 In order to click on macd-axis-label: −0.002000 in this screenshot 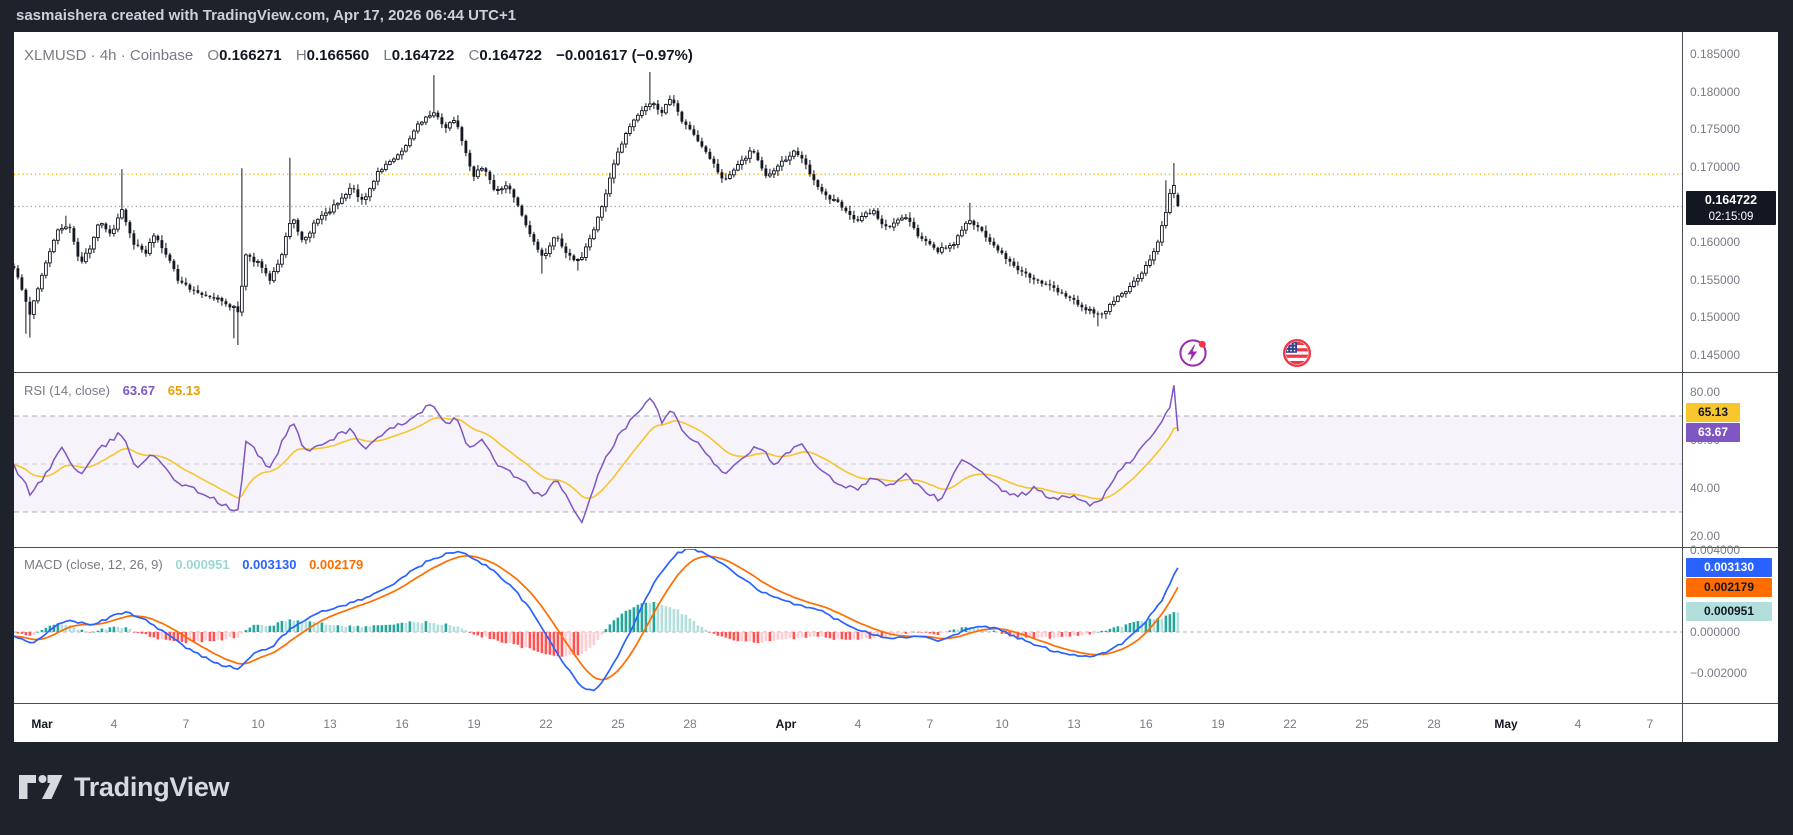, I will do `click(1719, 673)`.